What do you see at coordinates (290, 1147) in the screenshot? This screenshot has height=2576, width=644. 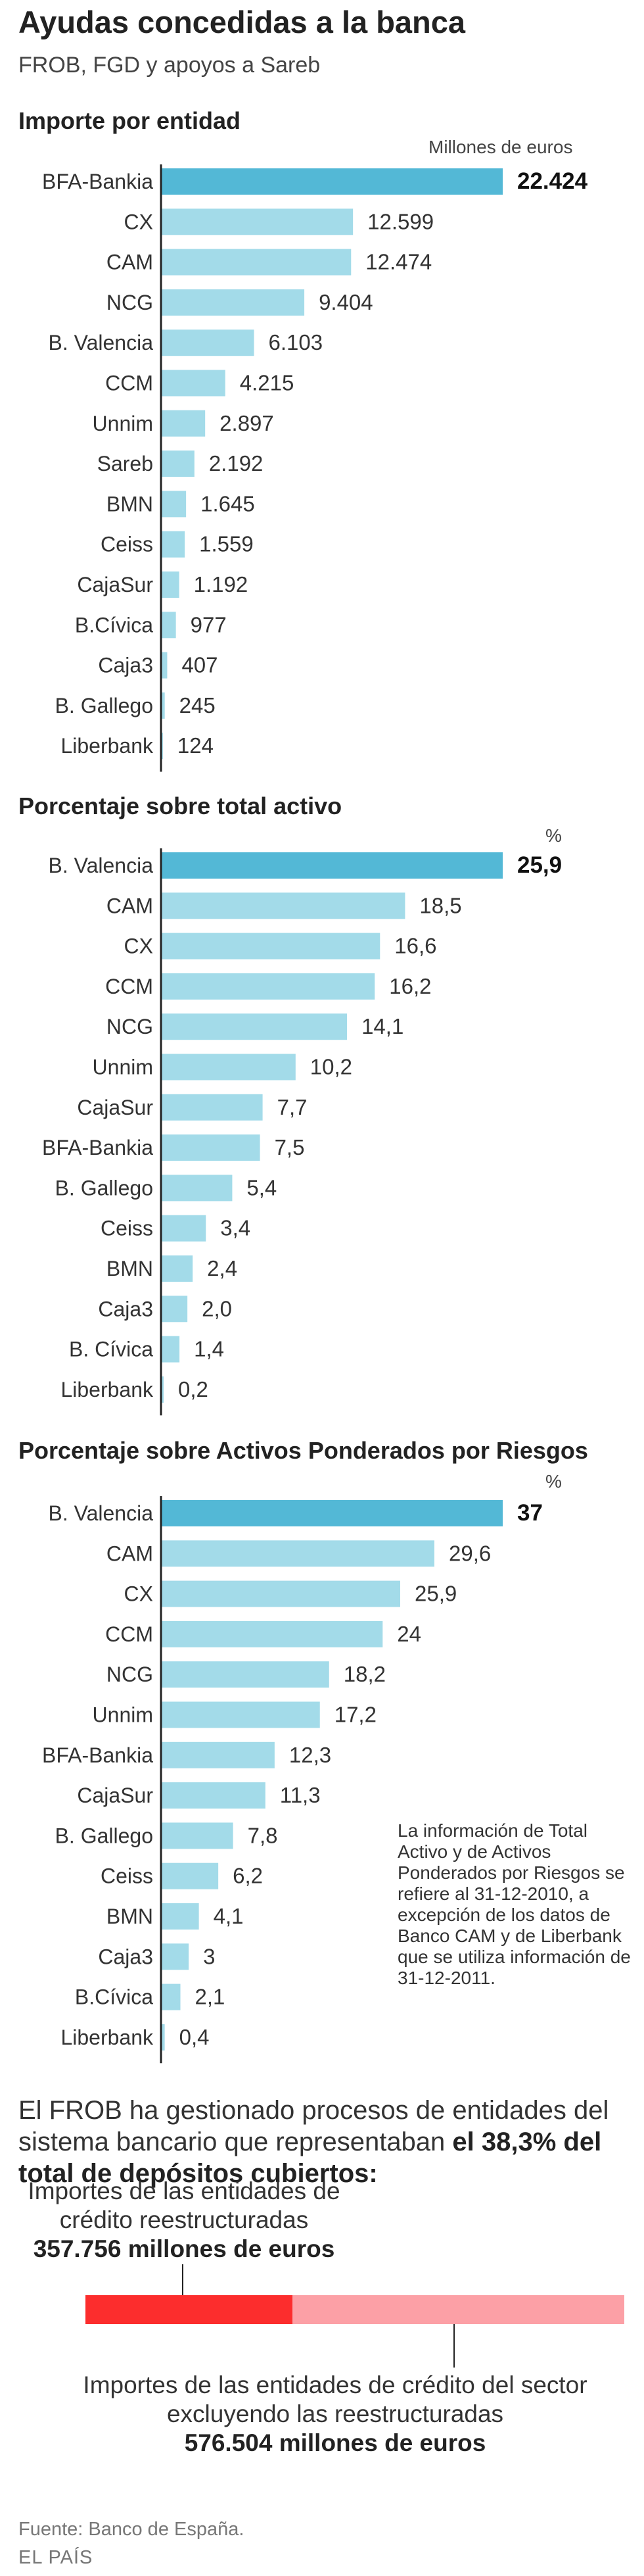 I see `value-label: 7,5` at bounding box center [290, 1147].